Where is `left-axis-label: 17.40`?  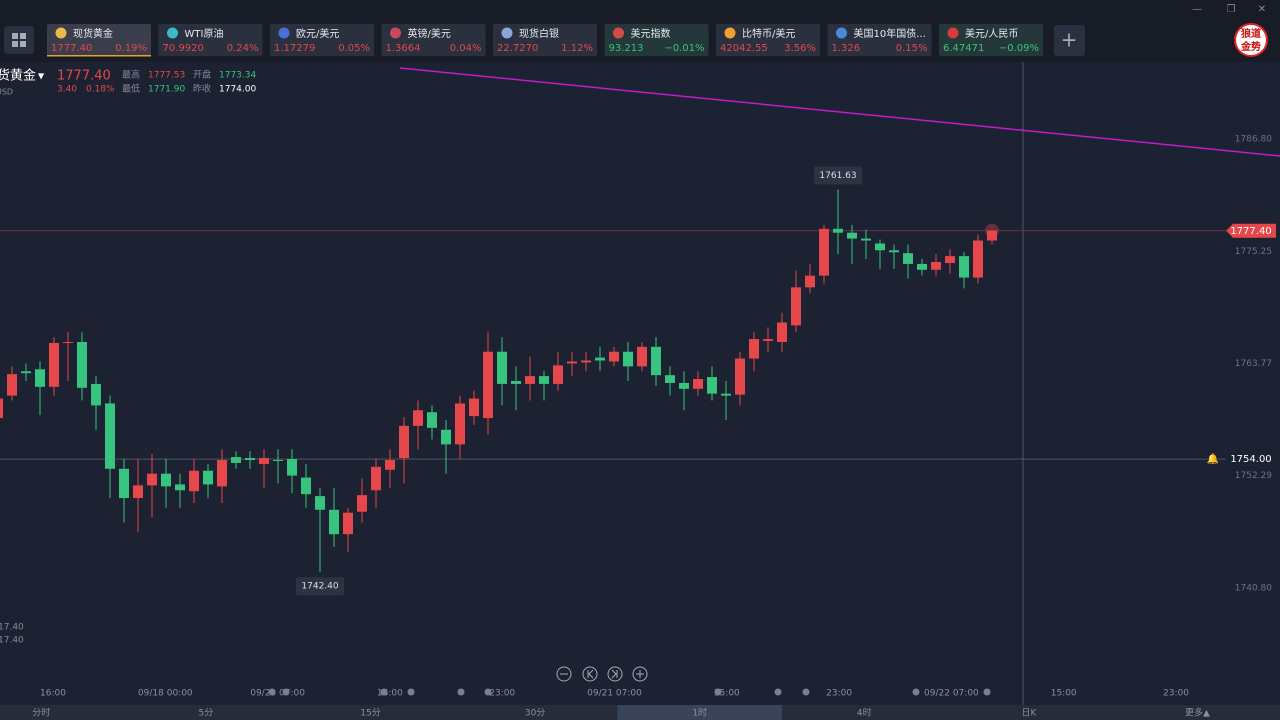 left-axis-label: 17.40 is located at coordinates (12, 641).